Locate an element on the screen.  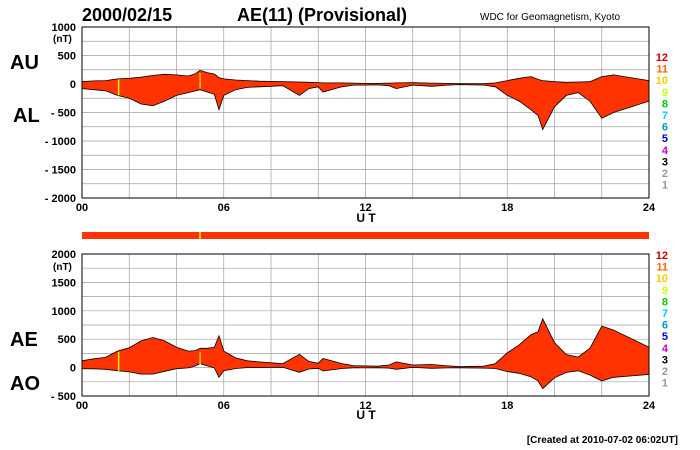
separator-bar-mark is located at coordinates (200, 235).